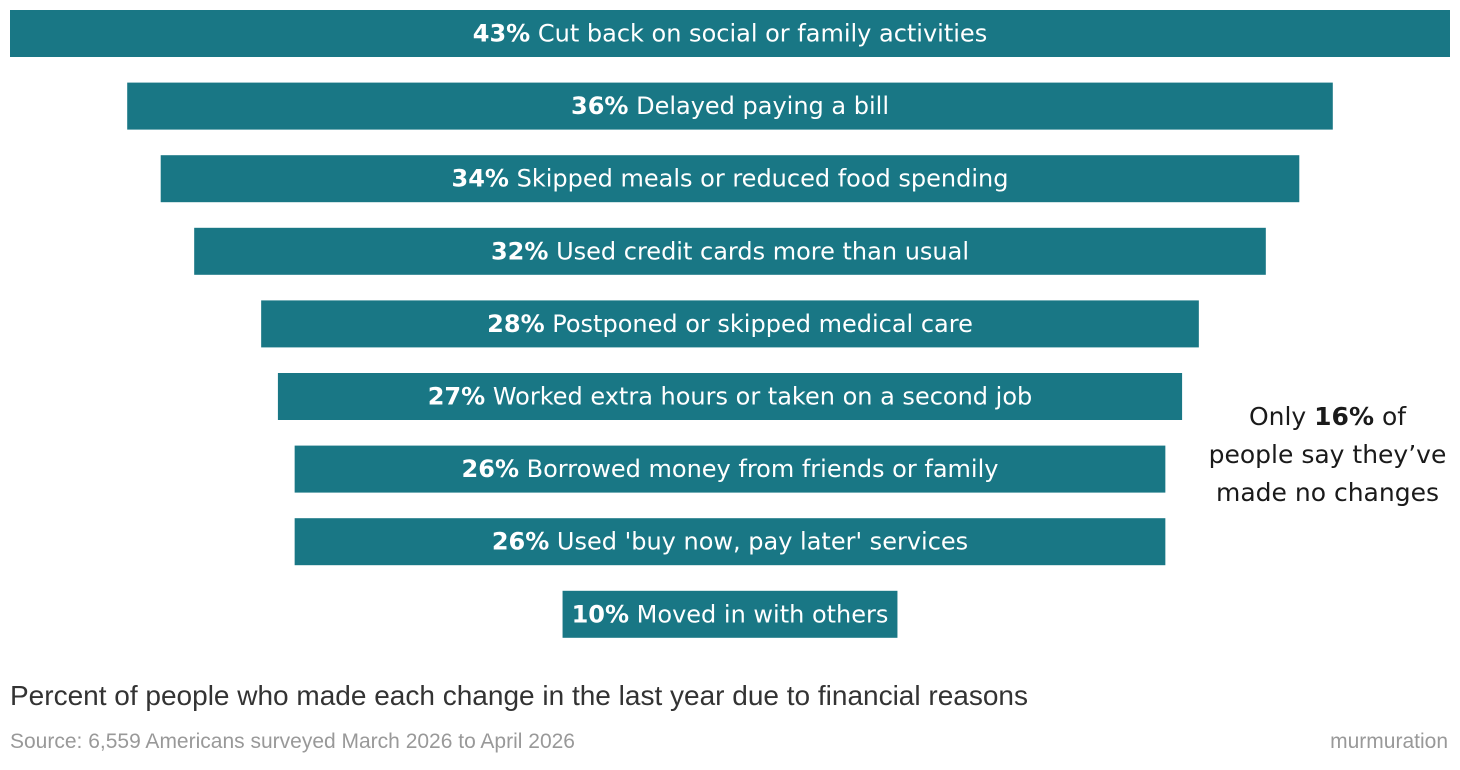 This screenshot has width=1460, height=770. Describe the element at coordinates (1281, 416) in the screenshot. I see `callout-prefix: Only` at that location.